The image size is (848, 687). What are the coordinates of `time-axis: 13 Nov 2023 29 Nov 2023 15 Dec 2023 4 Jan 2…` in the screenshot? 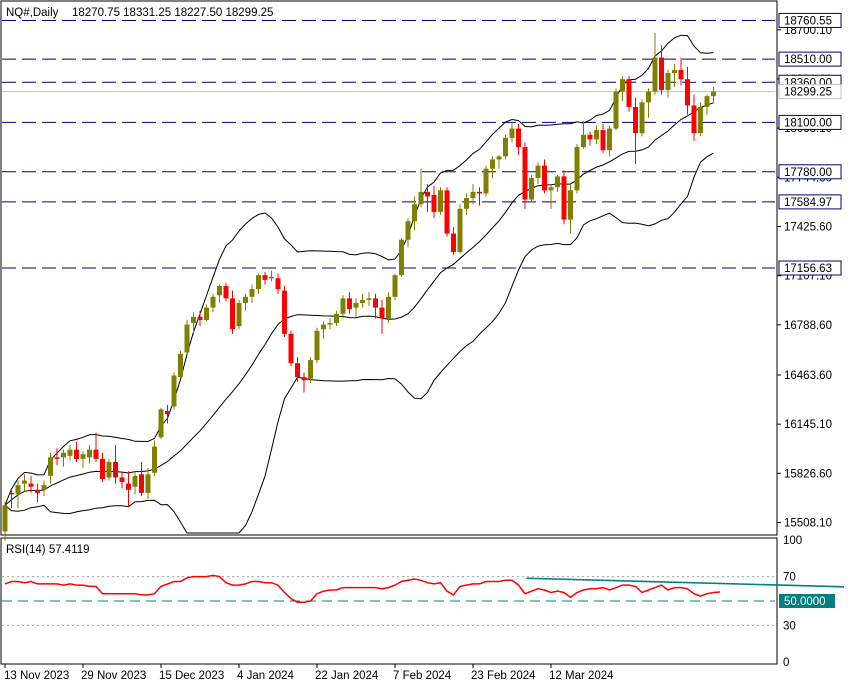 It's located at (309, 673).